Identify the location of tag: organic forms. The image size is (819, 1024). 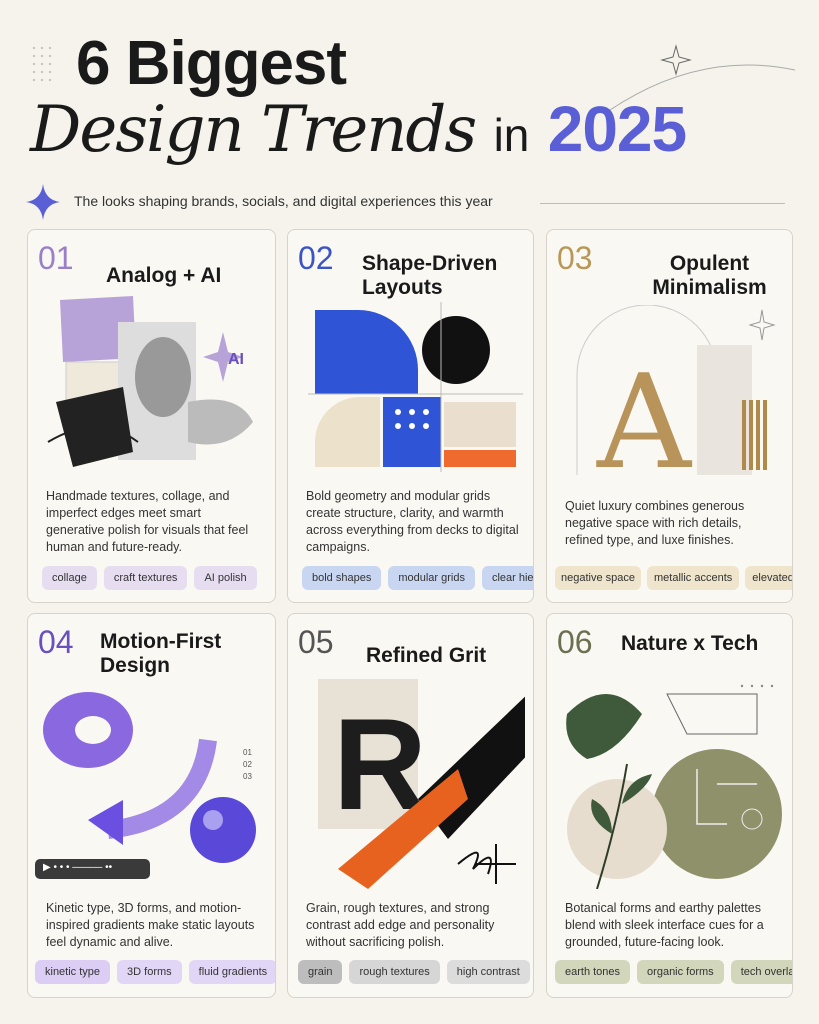
(680, 972).